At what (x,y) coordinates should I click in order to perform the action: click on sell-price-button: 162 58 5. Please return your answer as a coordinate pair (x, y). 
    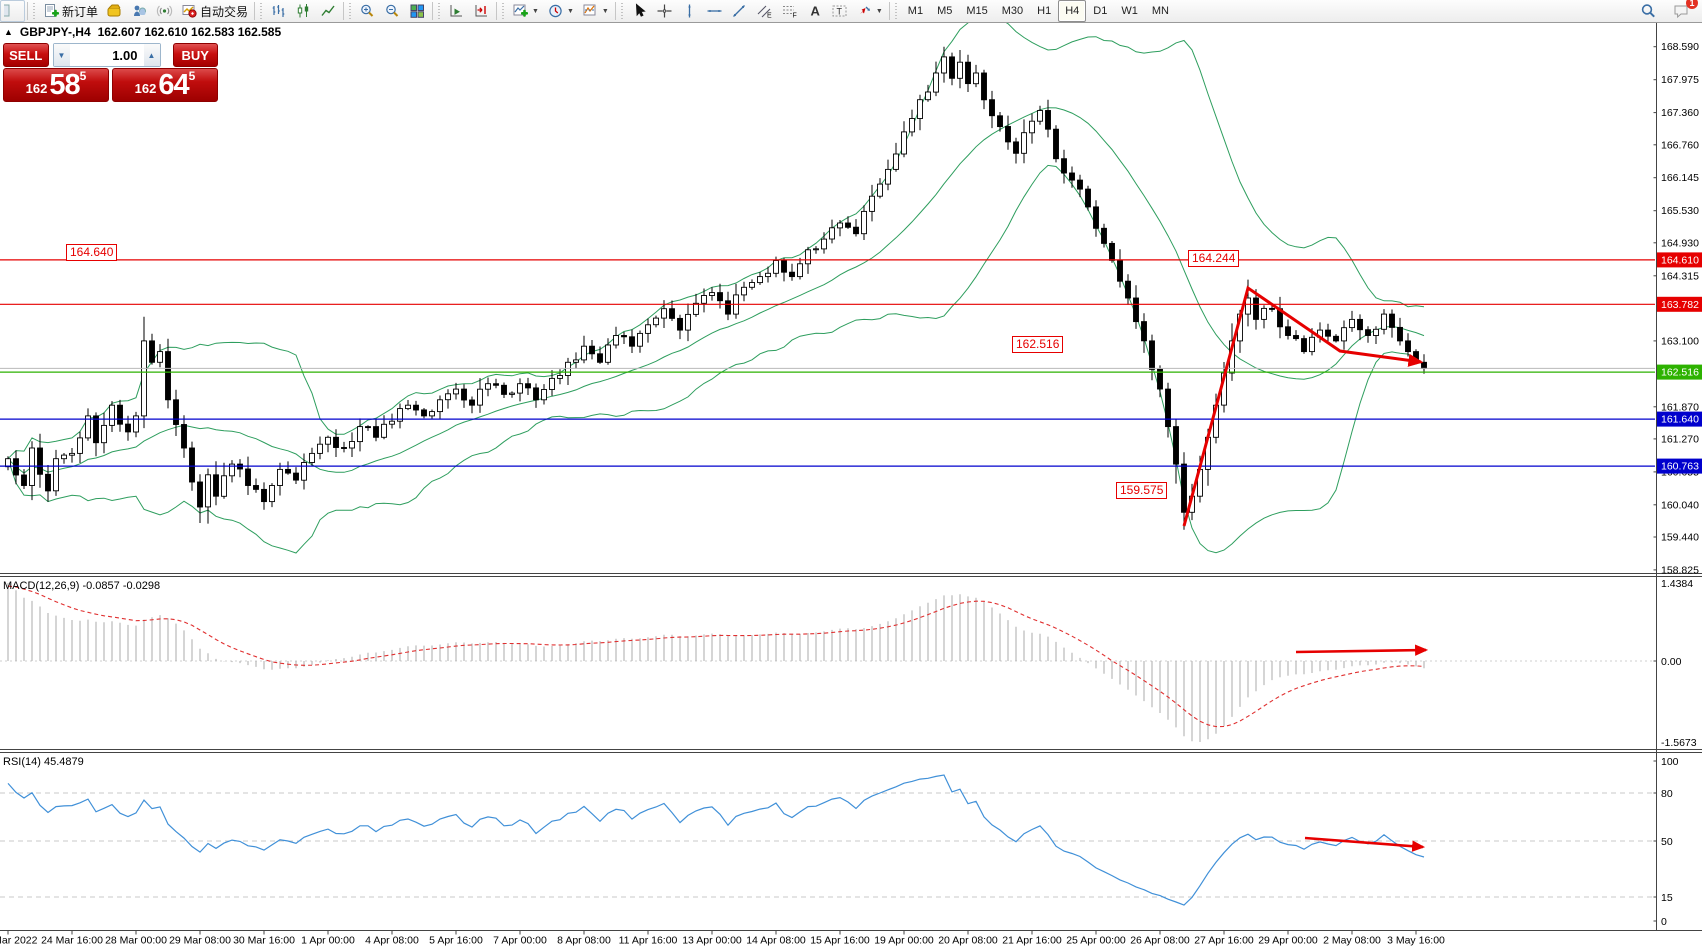
    Looking at the image, I should click on (56, 85).